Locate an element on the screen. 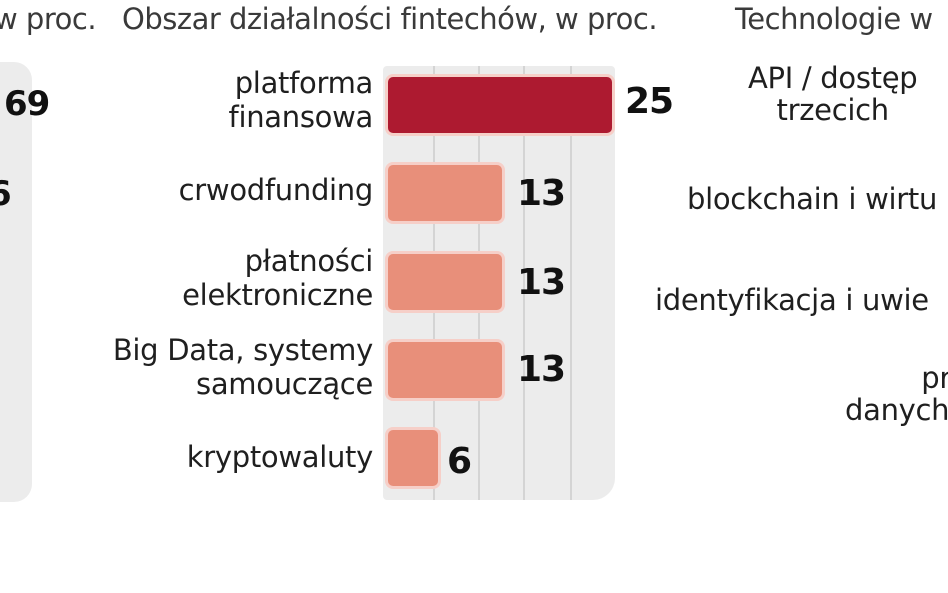  bar-crwodfunding is located at coordinates (445, 193).